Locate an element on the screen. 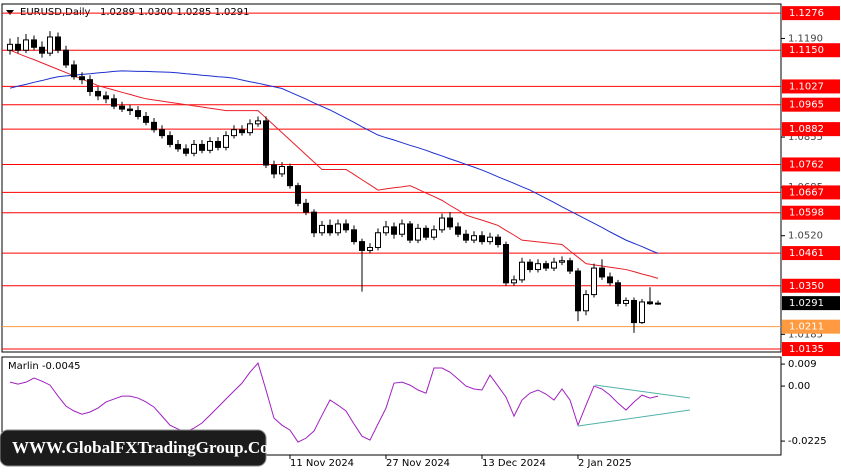  level-label: 1.1150 is located at coordinates (806, 50).